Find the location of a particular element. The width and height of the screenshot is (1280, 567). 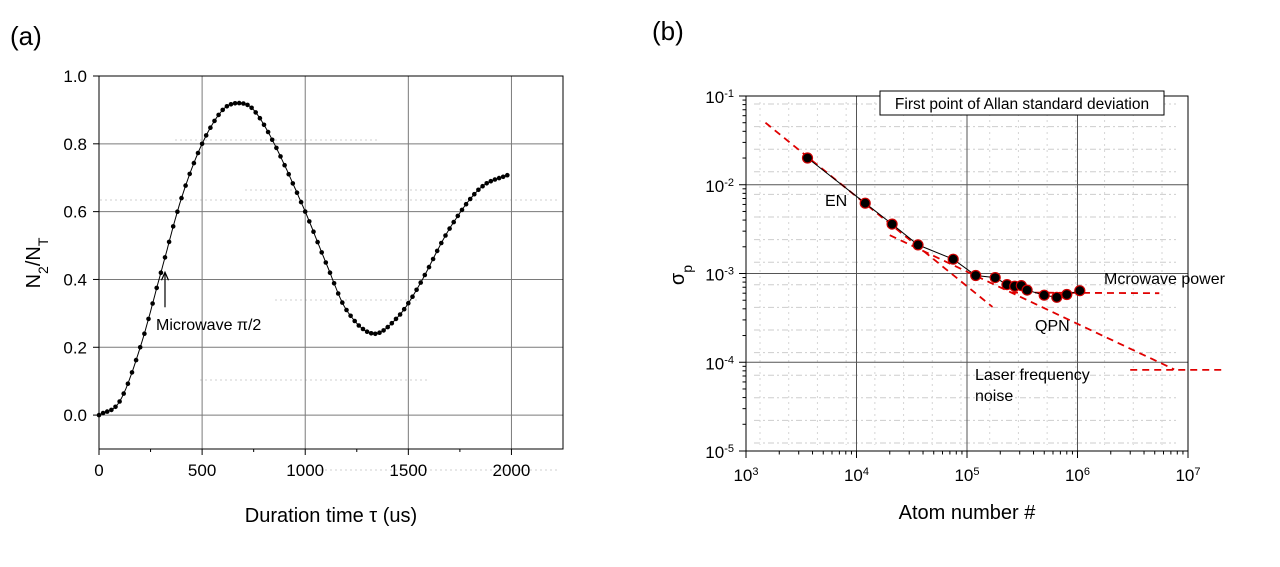

chart-b-y-label-text: σp is located at coordinates (681, 275).